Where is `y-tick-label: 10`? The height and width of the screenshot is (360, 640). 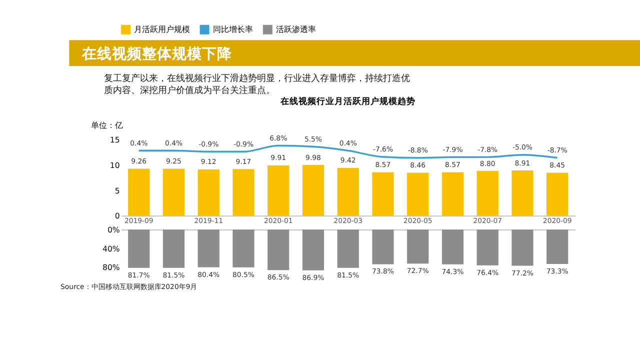
y-tick-label: 10 is located at coordinates (115, 165).